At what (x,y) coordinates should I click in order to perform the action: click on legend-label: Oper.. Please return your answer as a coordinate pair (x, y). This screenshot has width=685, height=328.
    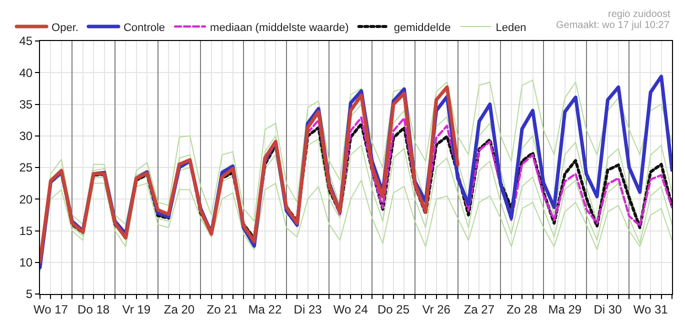
    Looking at the image, I should click on (65, 28).